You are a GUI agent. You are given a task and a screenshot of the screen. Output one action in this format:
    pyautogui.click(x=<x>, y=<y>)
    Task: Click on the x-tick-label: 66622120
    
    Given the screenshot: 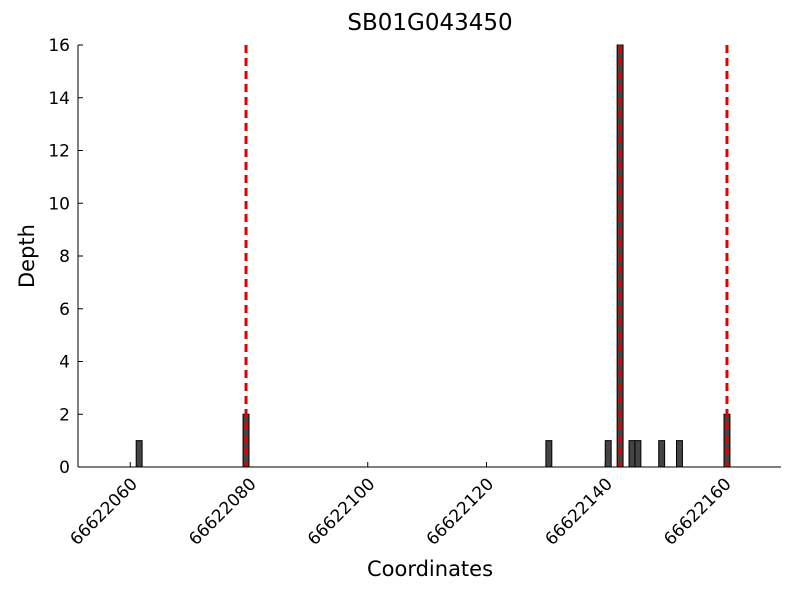 What is the action you would take?
    pyautogui.click(x=460, y=511)
    